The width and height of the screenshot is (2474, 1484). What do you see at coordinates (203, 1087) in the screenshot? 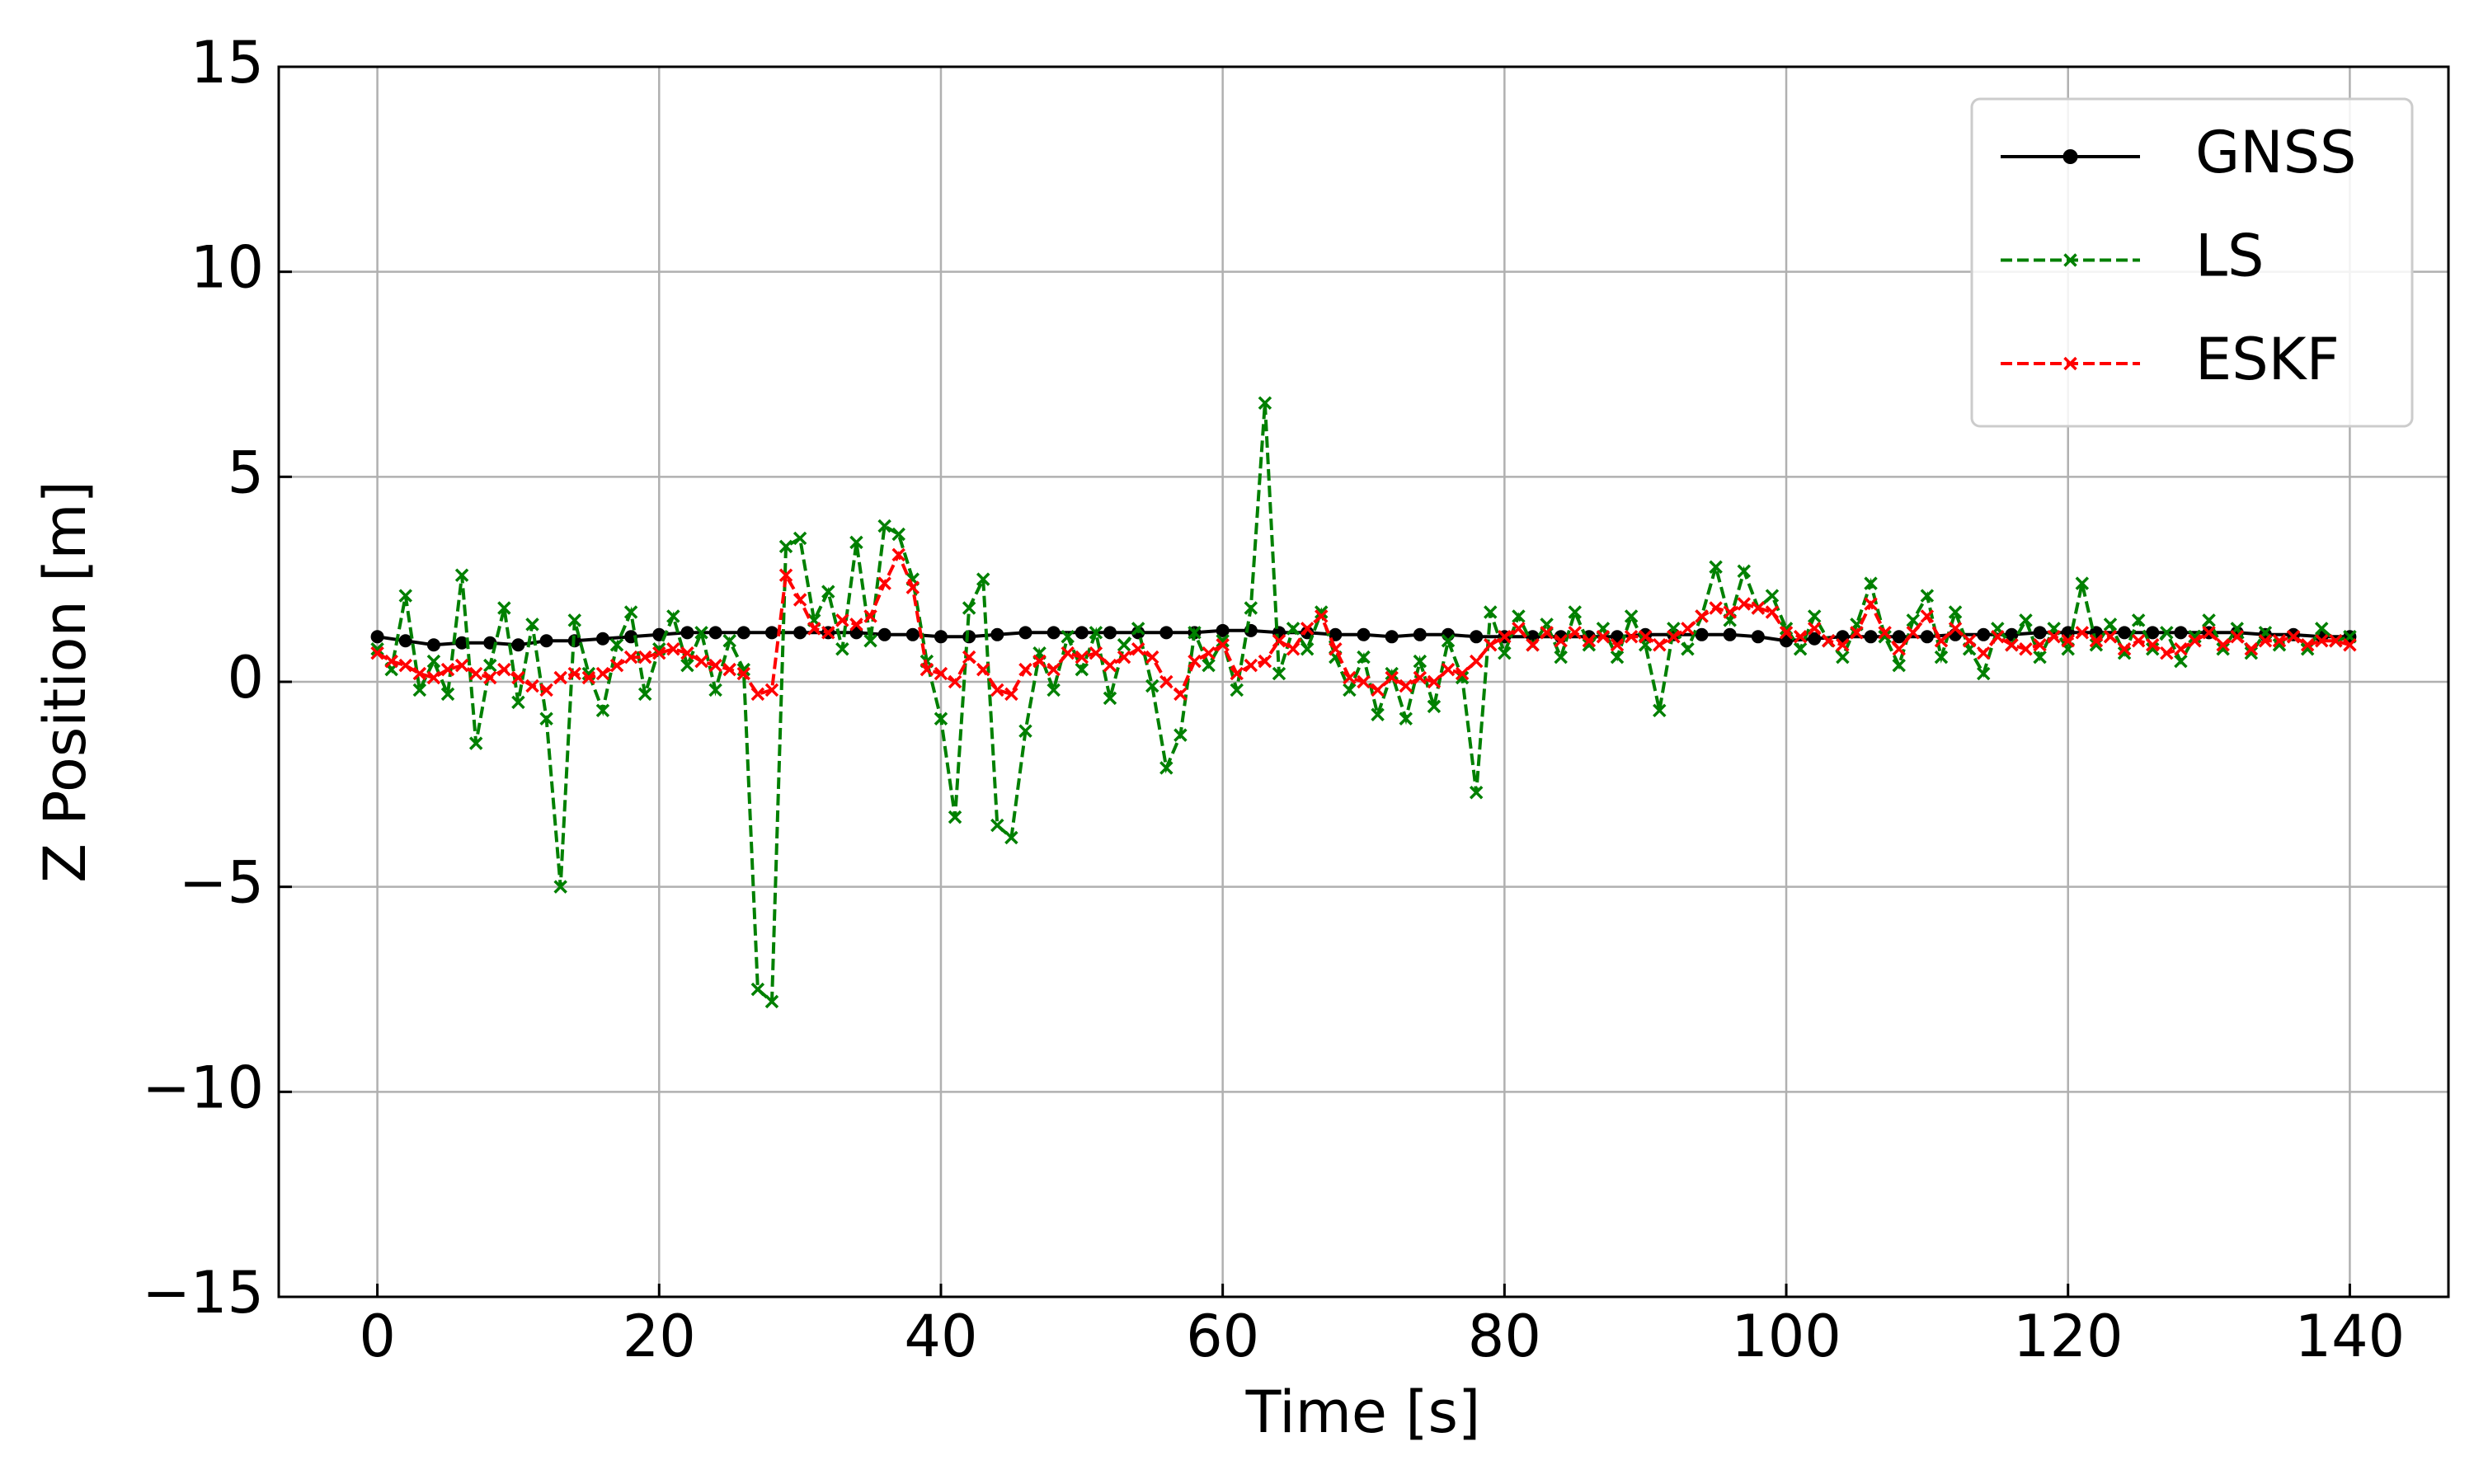
I see `y-tick-label: −10` at bounding box center [203, 1087].